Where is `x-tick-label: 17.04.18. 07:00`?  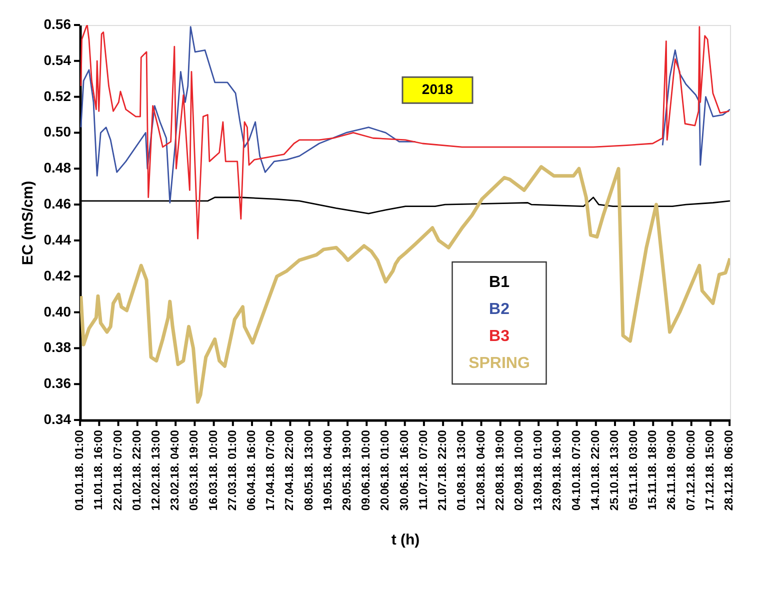
x-tick-label: 17.04.18. 07:00 is located at coordinates (271, 470).